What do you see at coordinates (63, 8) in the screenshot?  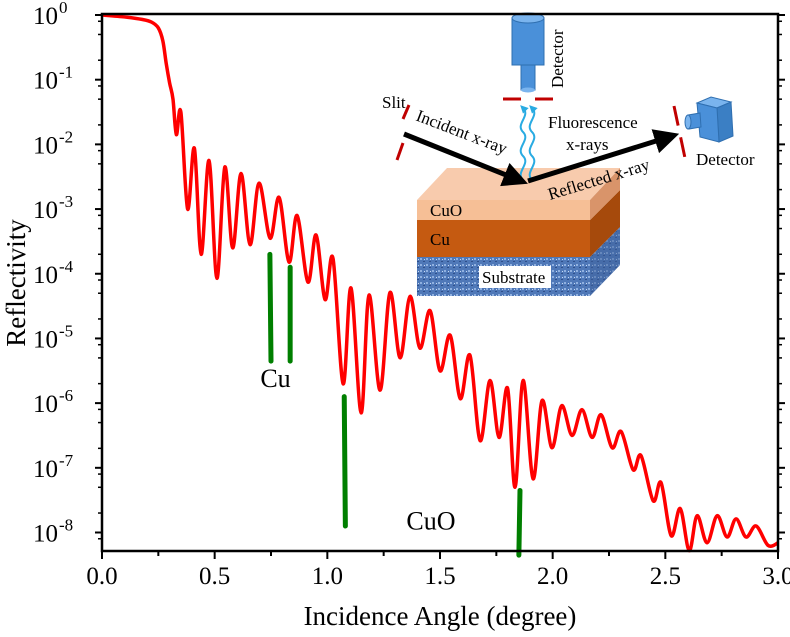 I see `y-tick-exponent: 0` at bounding box center [63, 8].